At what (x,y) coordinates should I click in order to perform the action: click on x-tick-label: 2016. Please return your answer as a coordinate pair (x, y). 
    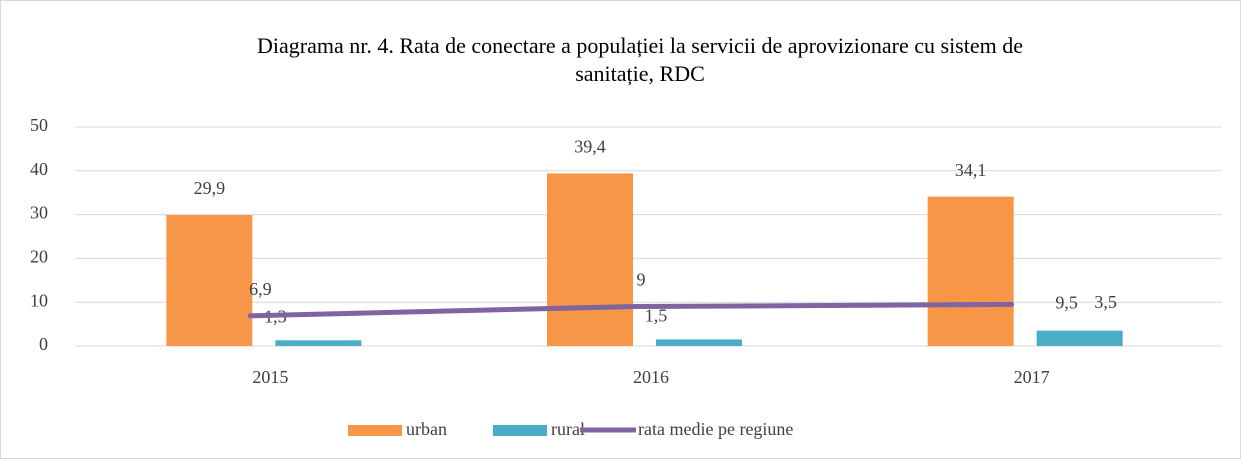
    Looking at the image, I should click on (651, 377).